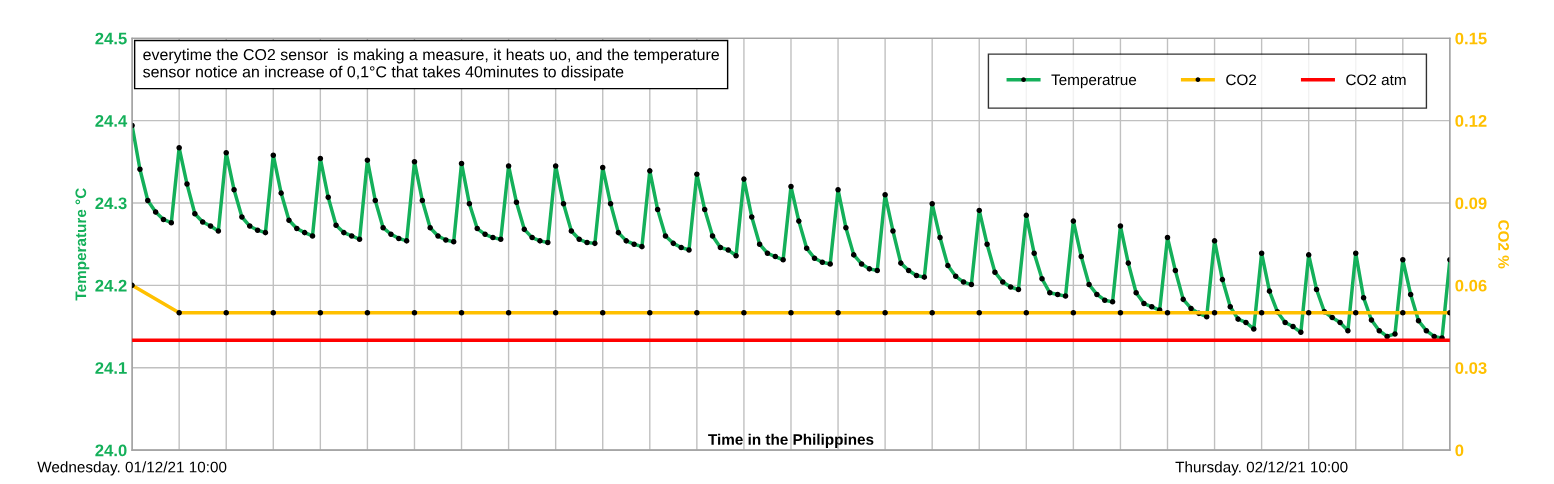  I want to click on annotation: everytime the CO2 sensor is making a measure, it heats uo, and the temperature sensor notice an increase of 0,1°C that takes 40minutes to dissipate, so click(431, 64).